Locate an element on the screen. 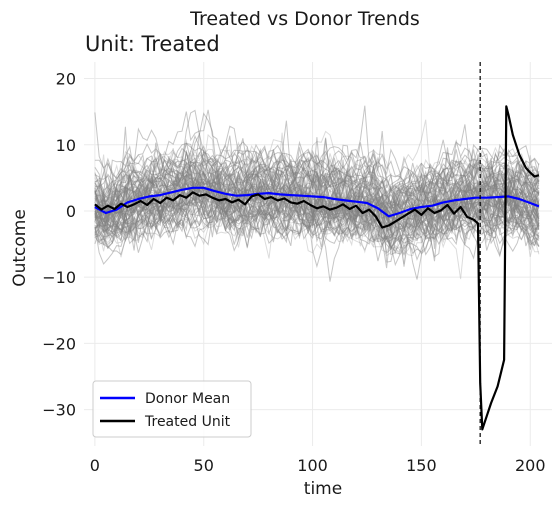 The height and width of the screenshot is (508, 560). legend-box is located at coordinates (172, 409).